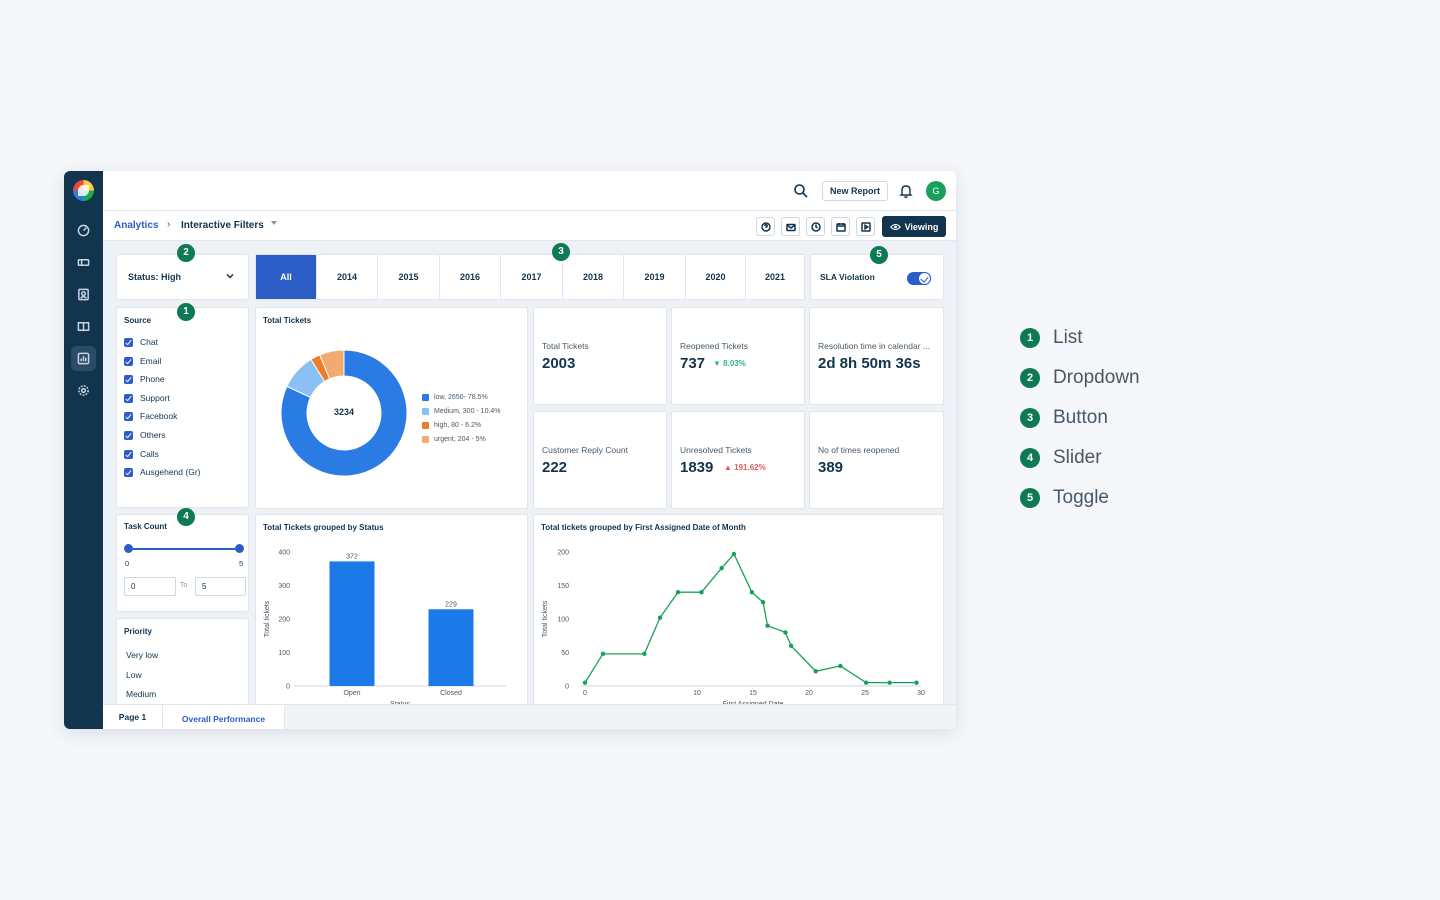  What do you see at coordinates (840, 226) in the screenshot?
I see `calendar-button` at bounding box center [840, 226].